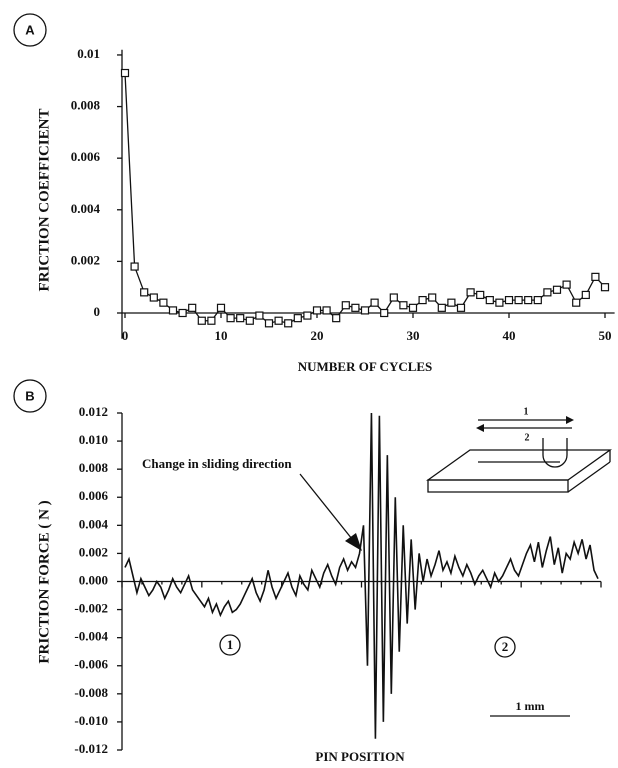  I want to click on inset-label: 2, so click(527, 437).